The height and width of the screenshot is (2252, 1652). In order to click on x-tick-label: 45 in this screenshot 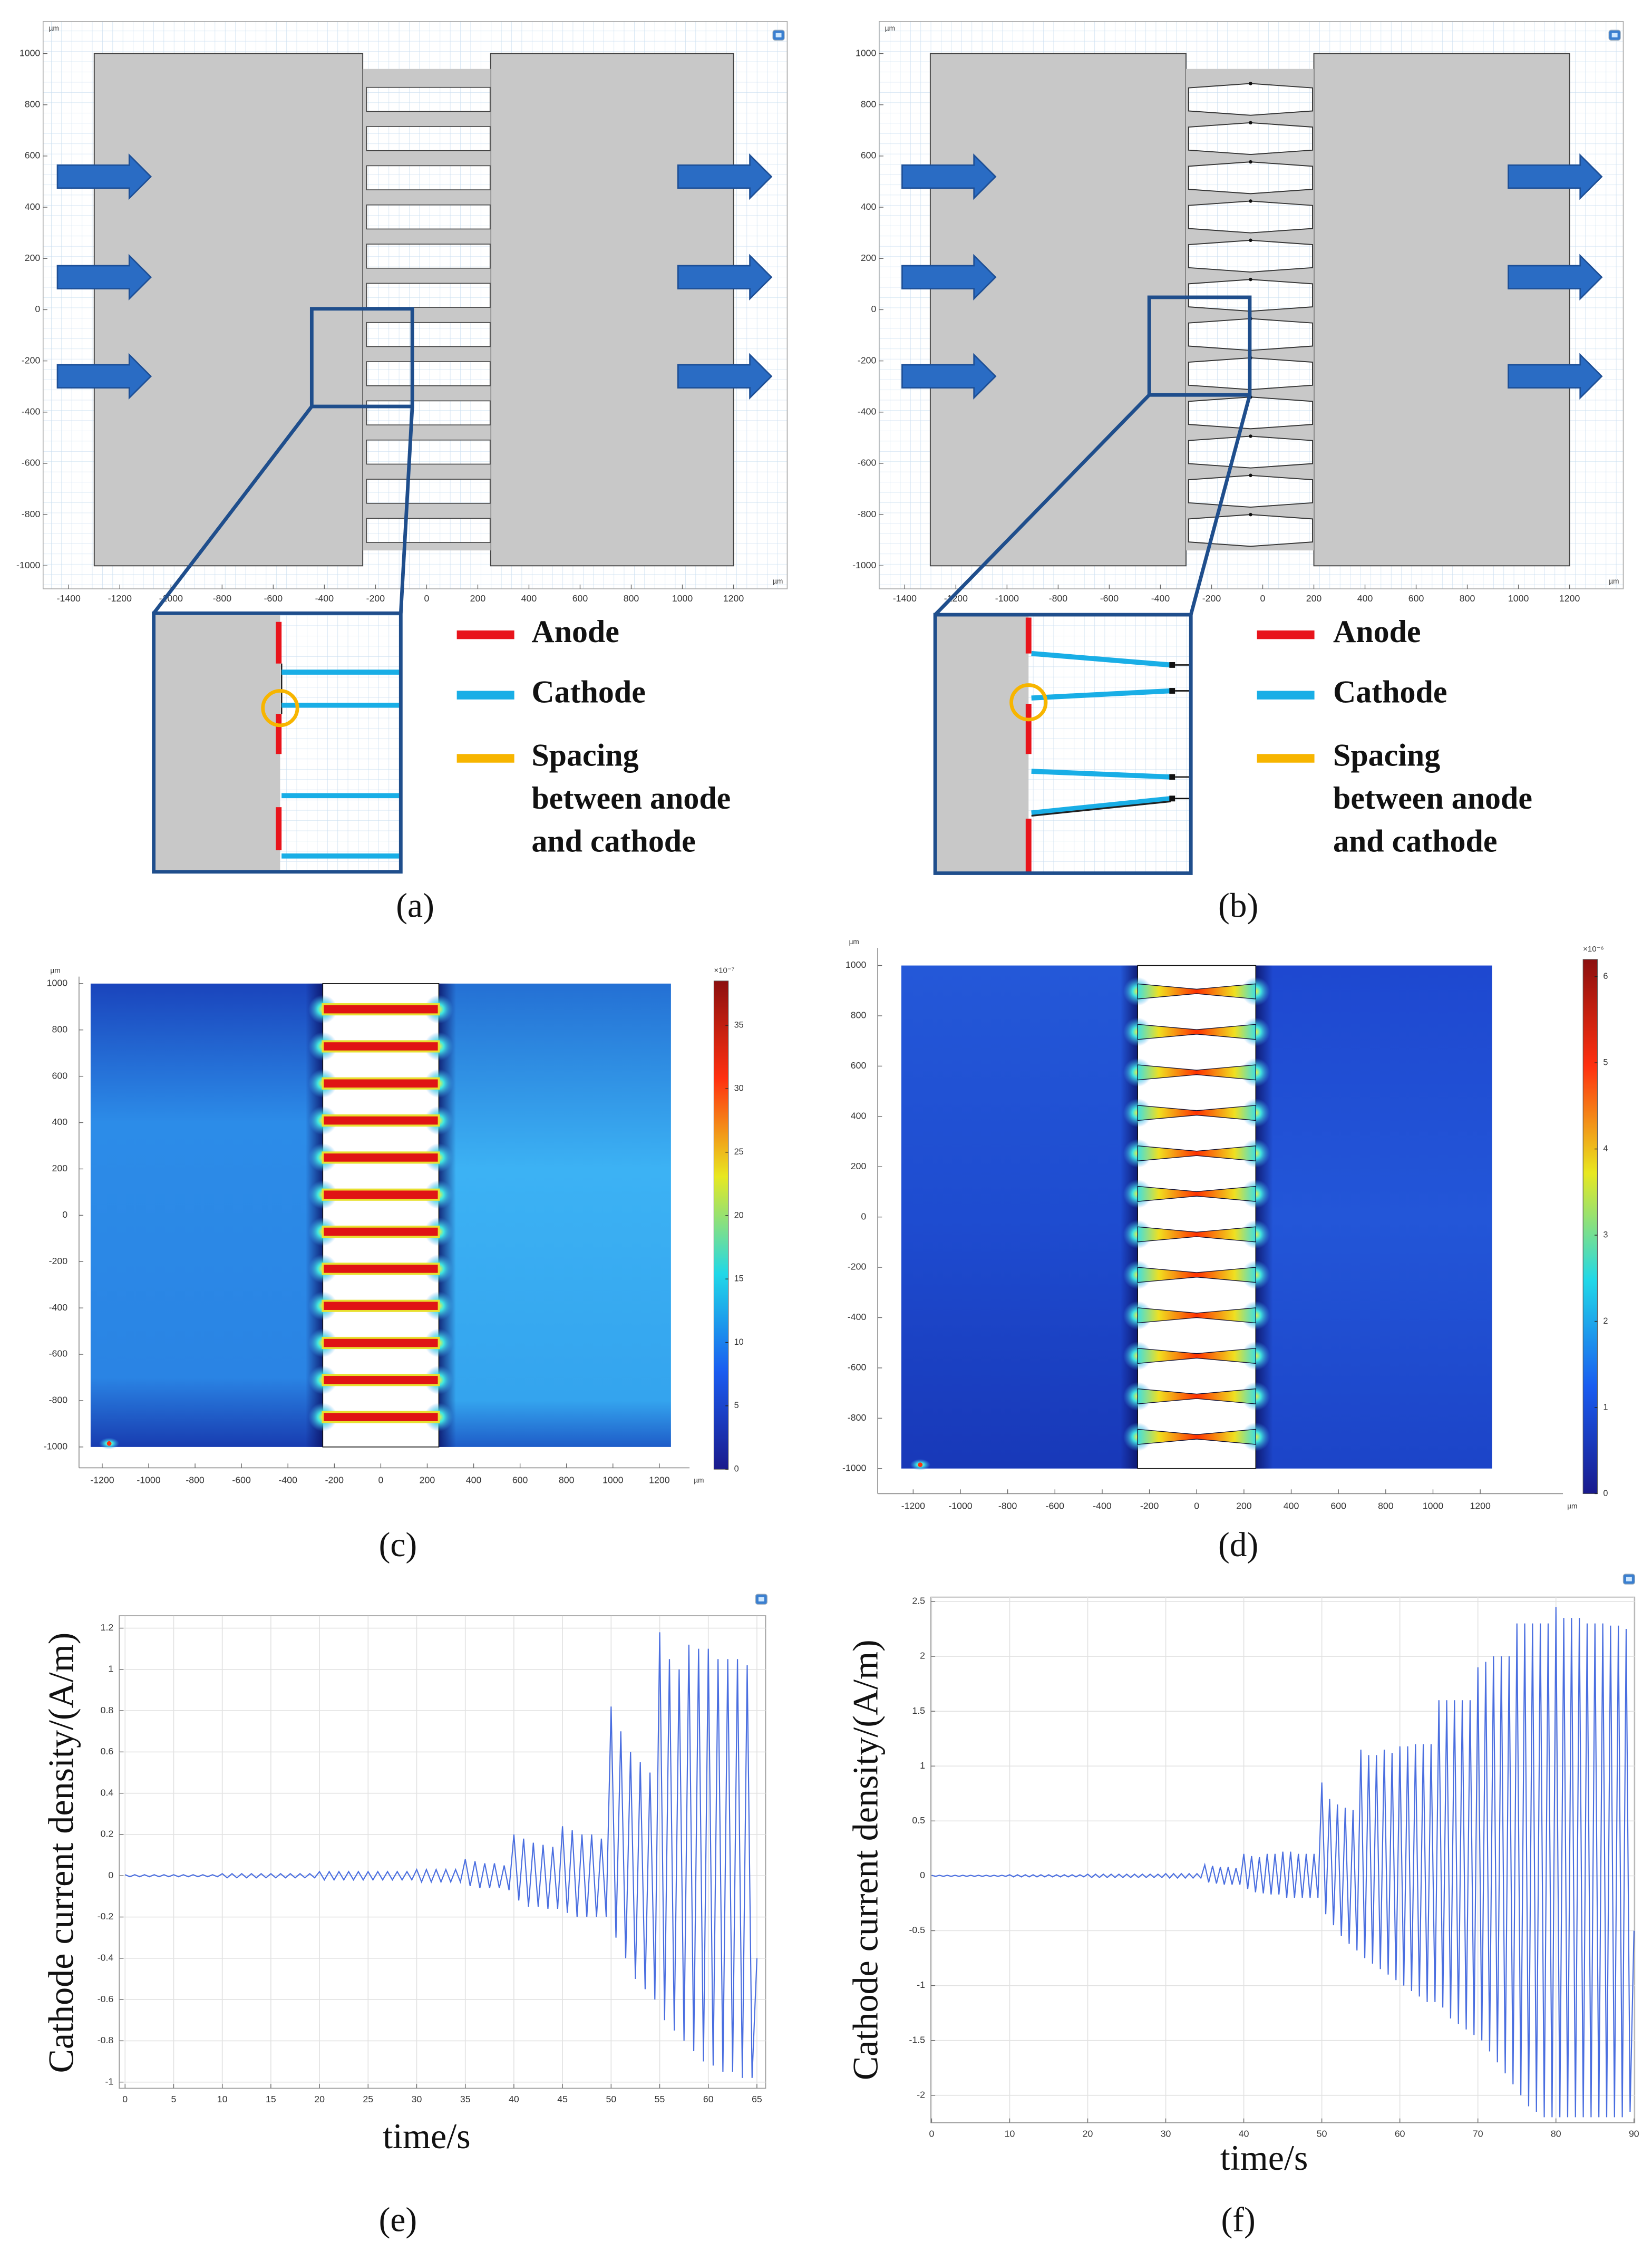, I will do `click(562, 2099)`.